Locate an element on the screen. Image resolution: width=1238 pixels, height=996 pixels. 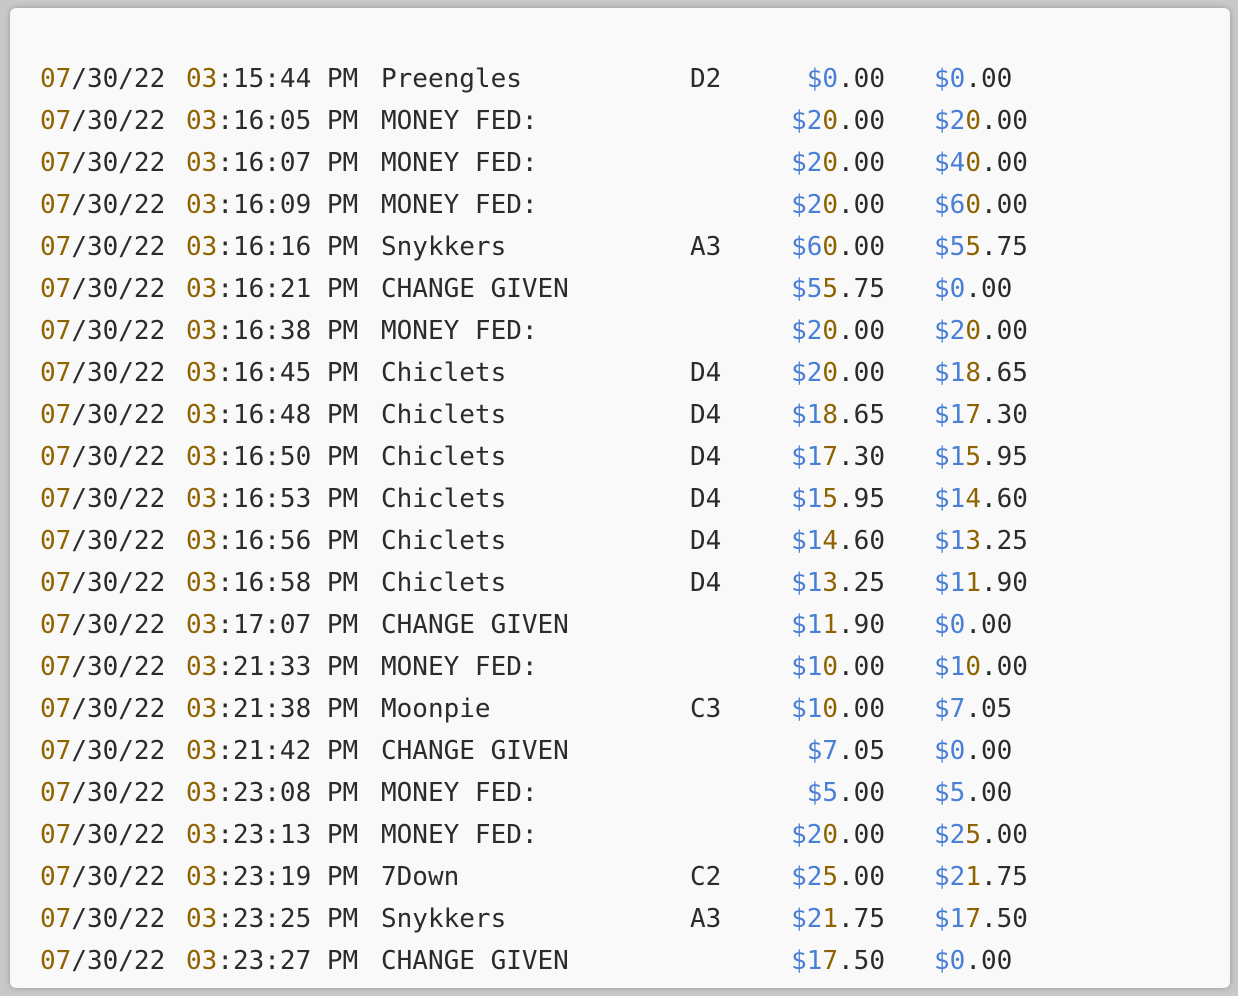
time-rest: :16:58 PM is located at coordinates (288, 583).